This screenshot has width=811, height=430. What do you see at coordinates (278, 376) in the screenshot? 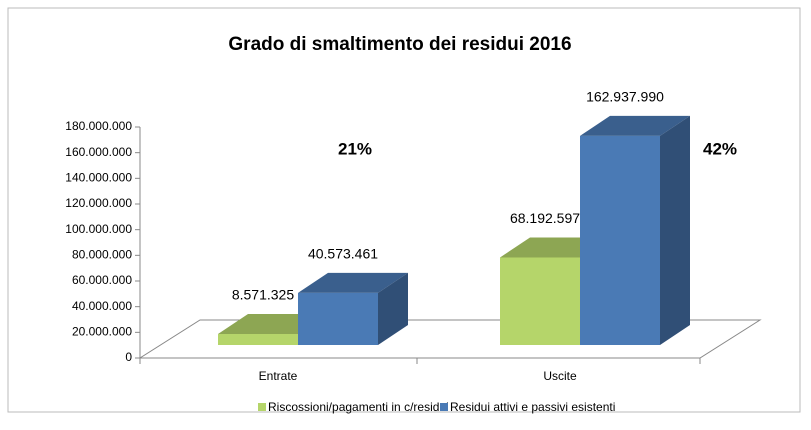
I see `x-tick-label: Entrate` at bounding box center [278, 376].